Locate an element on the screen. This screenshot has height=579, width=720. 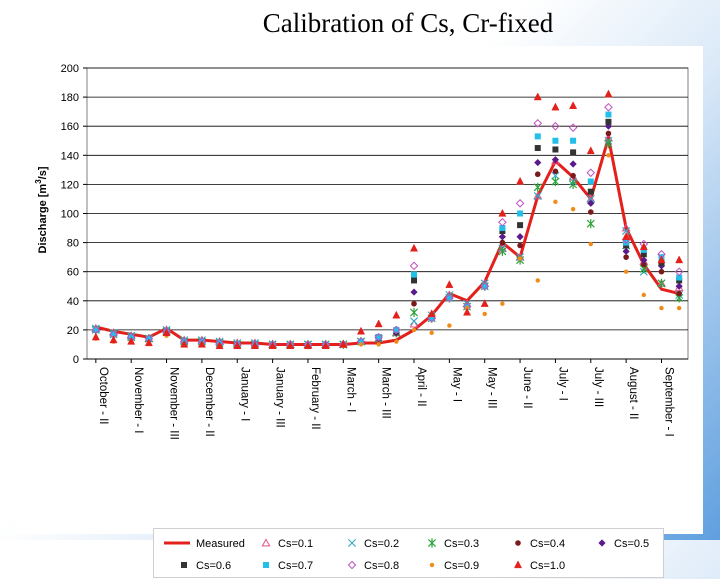
x-tick-label: January - III is located at coordinates (280, 397).